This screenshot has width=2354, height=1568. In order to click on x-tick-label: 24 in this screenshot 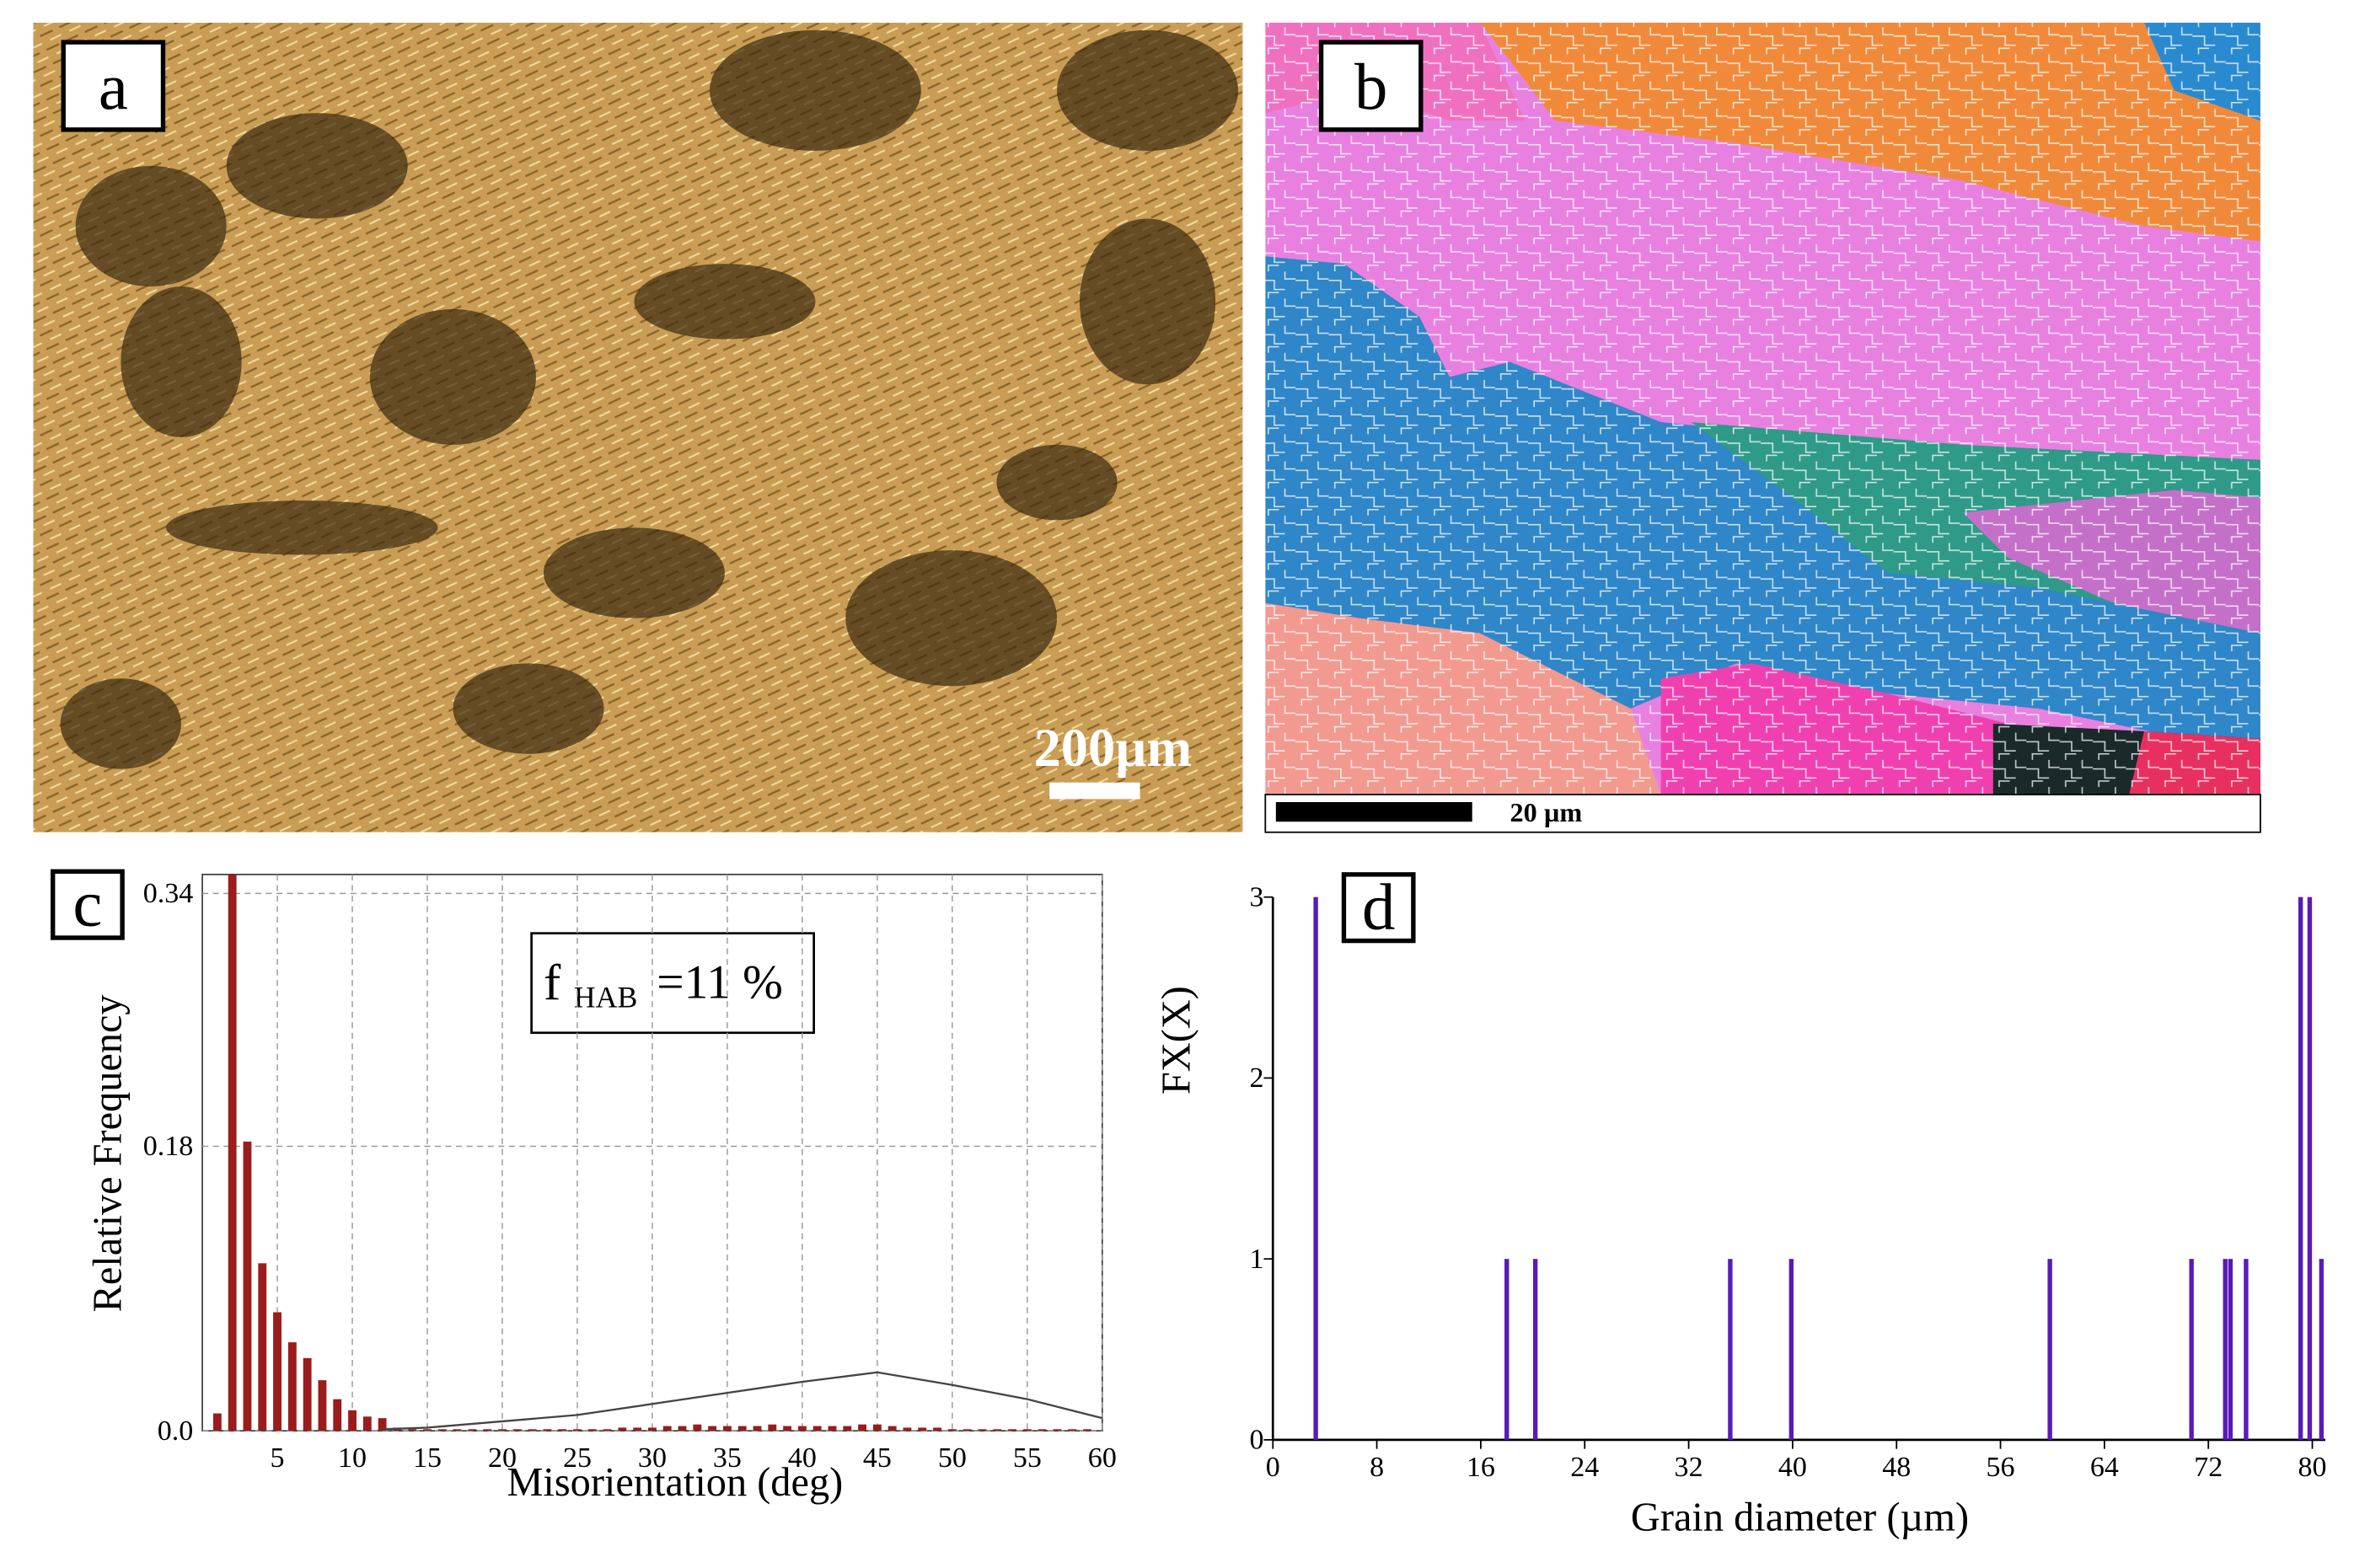, I will do `click(1584, 1467)`.